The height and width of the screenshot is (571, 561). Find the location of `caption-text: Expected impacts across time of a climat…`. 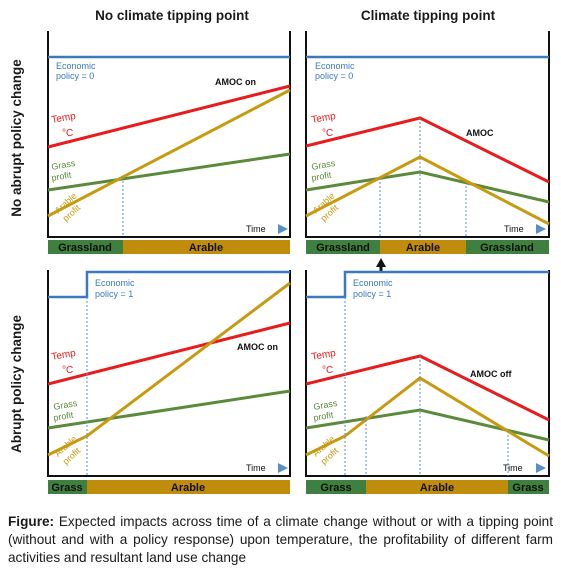

caption-text: Expected impacts across time of a climat… is located at coordinates (280, 539).